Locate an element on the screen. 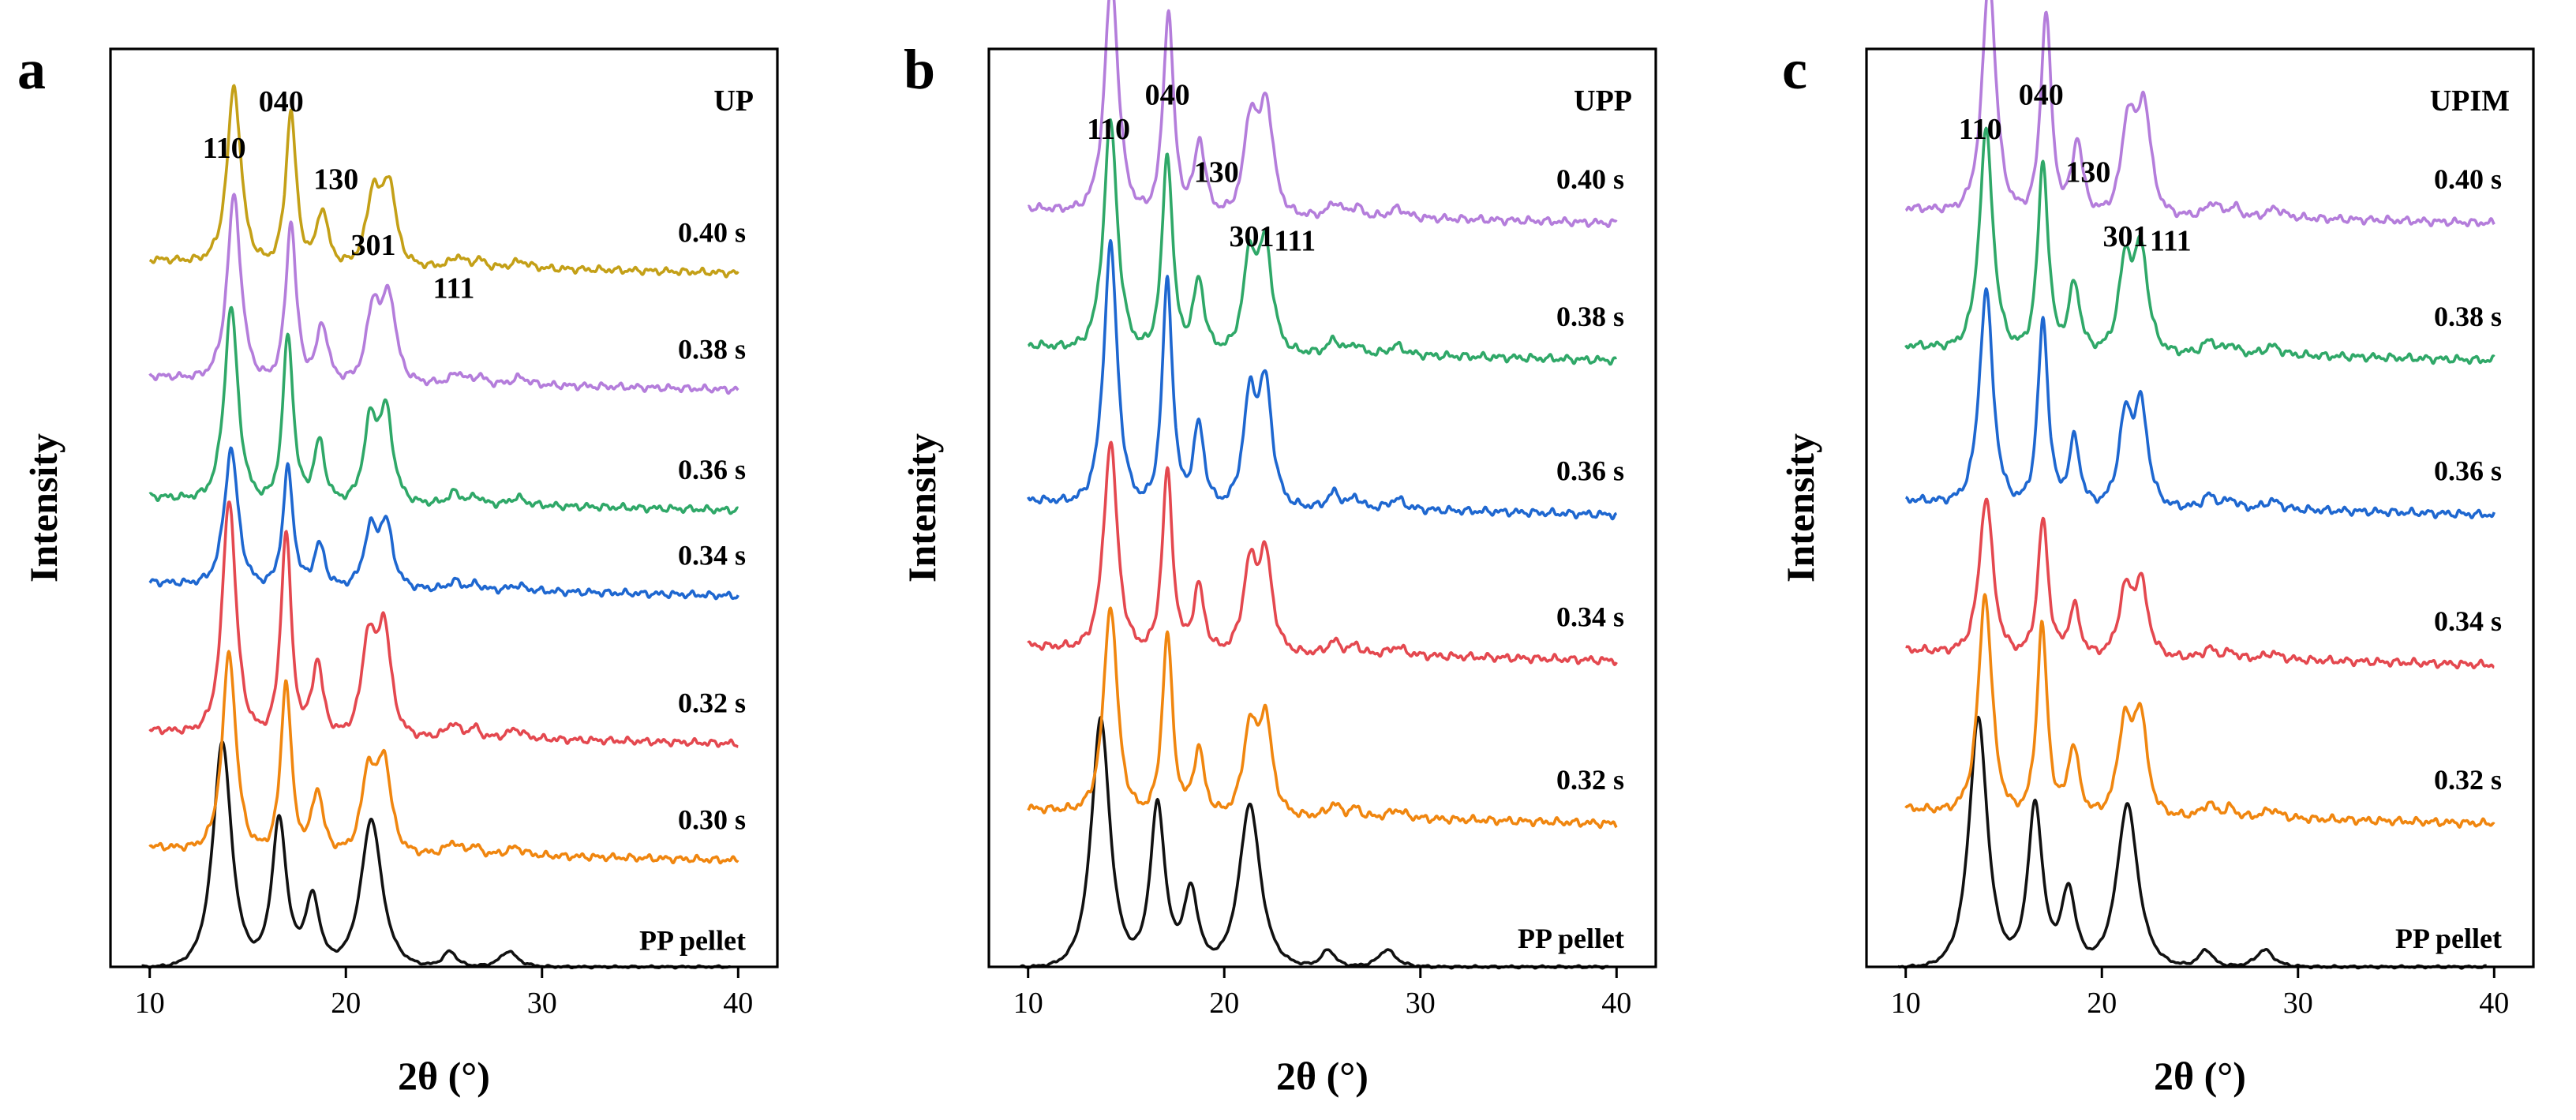  panel-letter: c is located at coordinates (1794, 70).